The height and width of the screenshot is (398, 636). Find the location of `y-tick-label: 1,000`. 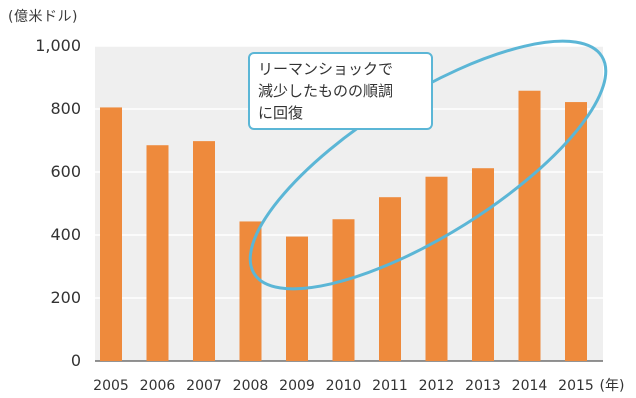

y-tick-label: 1,000 is located at coordinates (58, 45).